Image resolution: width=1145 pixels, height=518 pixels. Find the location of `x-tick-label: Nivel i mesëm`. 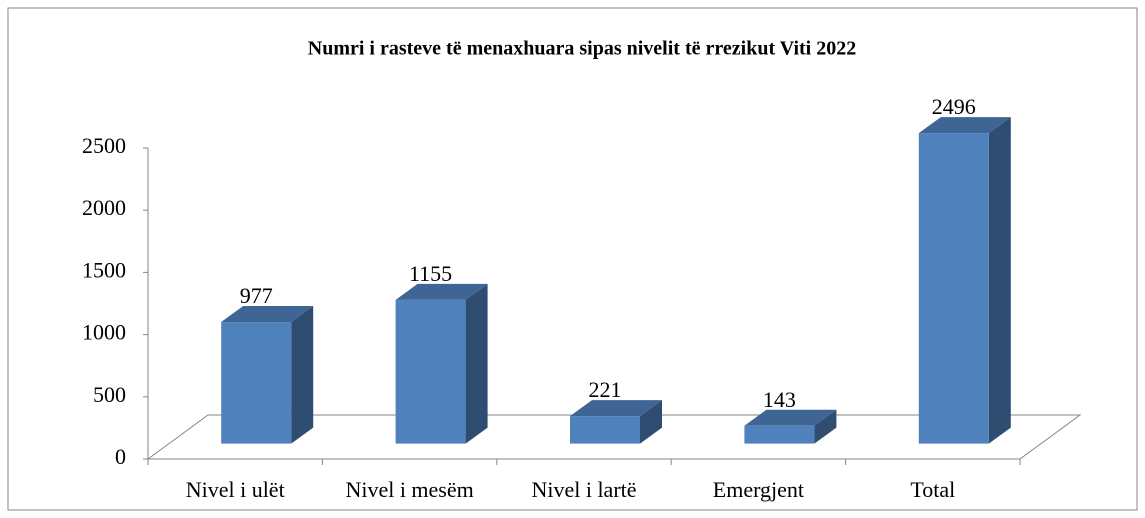

x-tick-label: Nivel i mesëm is located at coordinates (409, 489).